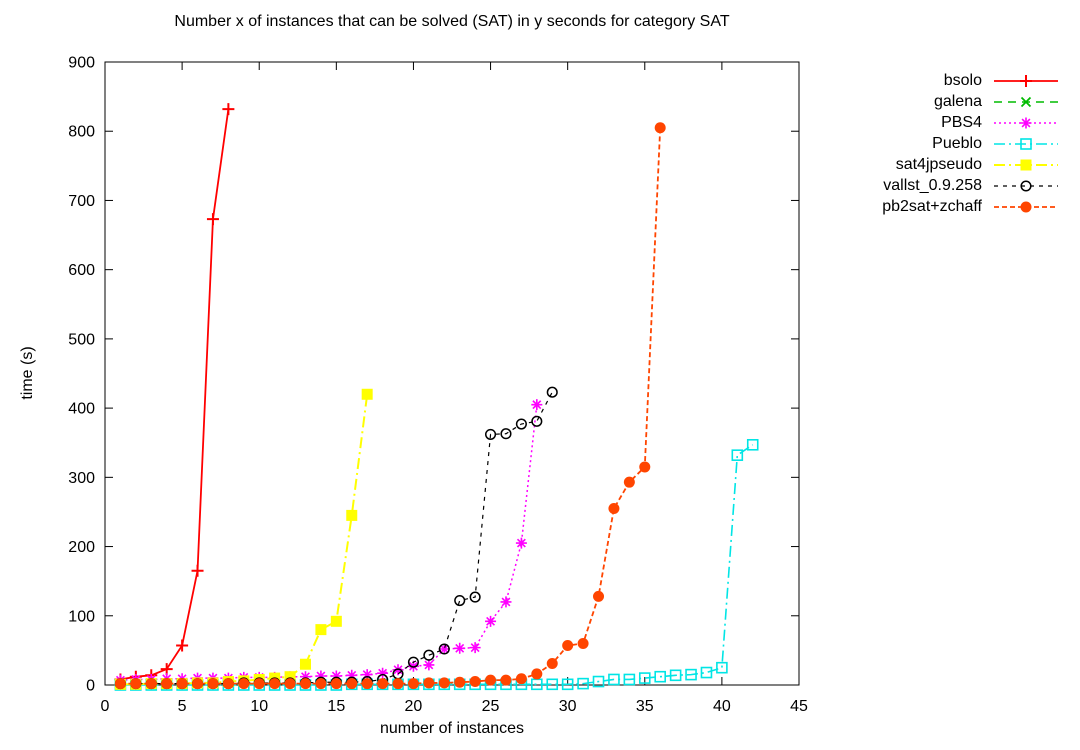 Image resolution: width=1080 pixels, height=750 pixels. I want to click on legend-item-vallst_0.9.258: vallst_0.9.258, so click(947, 185).